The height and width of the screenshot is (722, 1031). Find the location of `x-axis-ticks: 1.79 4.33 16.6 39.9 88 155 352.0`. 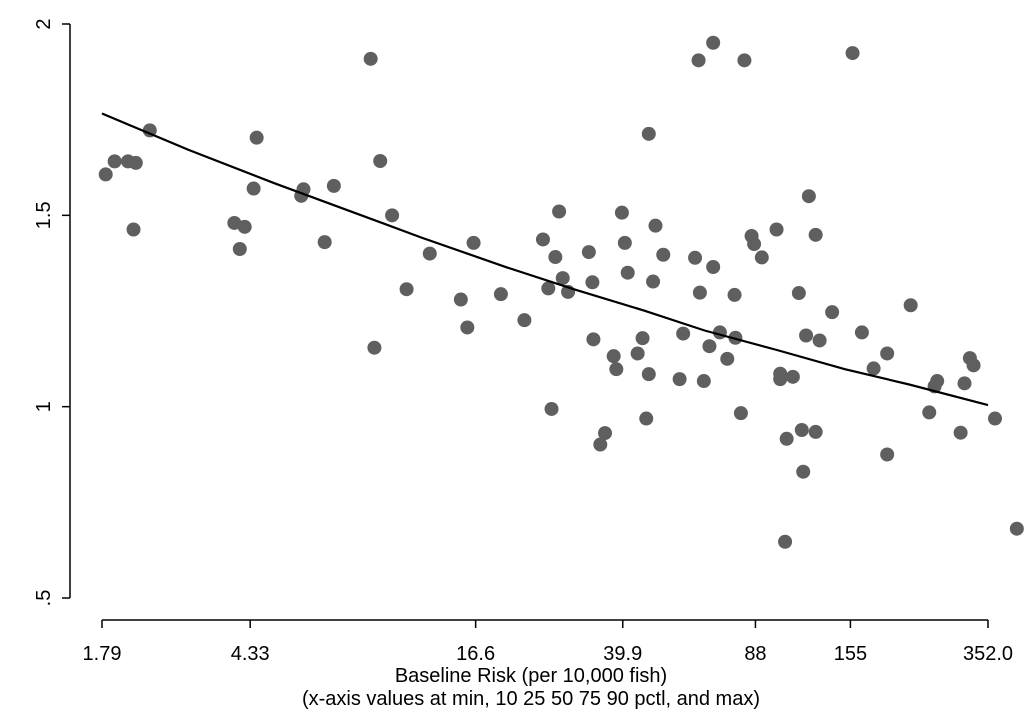

x-axis-ticks: 1.79 4.33 16.6 39.9 88 155 352.0 is located at coordinates (548, 642).